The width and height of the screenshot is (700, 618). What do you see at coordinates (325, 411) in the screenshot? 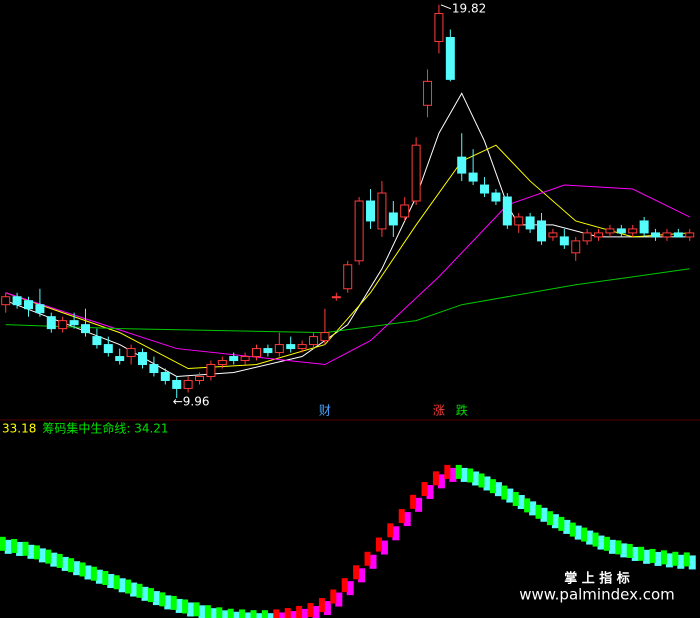
I see `event-marker: 财` at bounding box center [325, 411].